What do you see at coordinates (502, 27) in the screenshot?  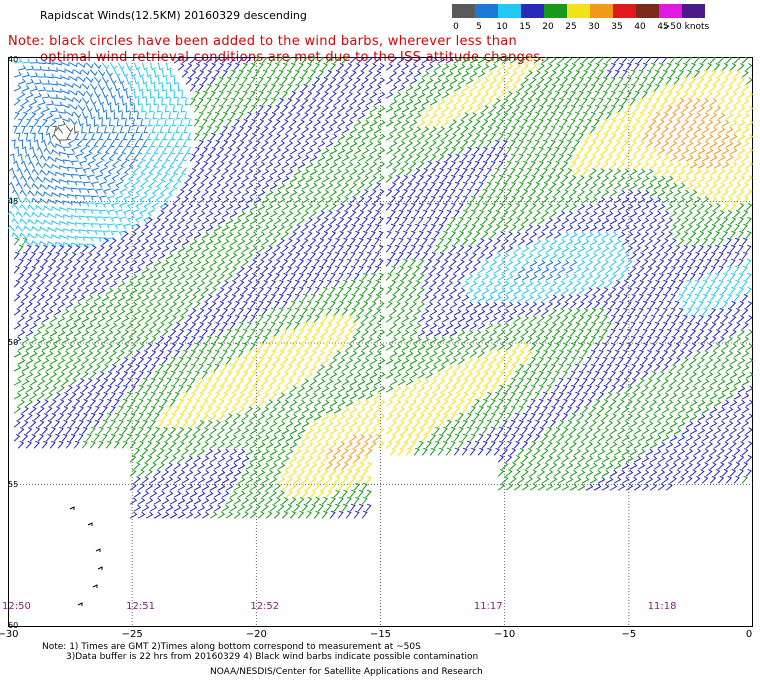 I see `scale-label: 10` at bounding box center [502, 27].